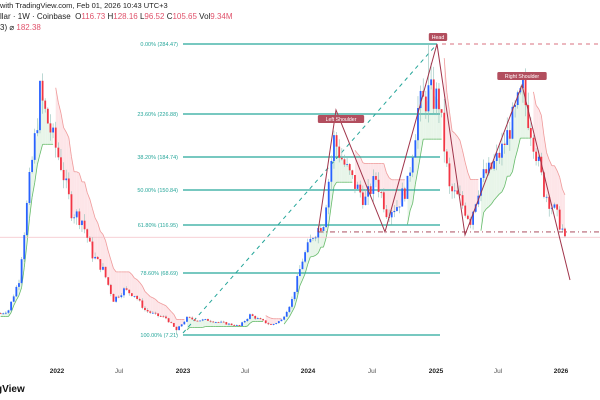 The height and width of the screenshot is (400, 600). Describe the element at coordinates (110, 16) in the screenshot. I see `high-label: H` at that location.